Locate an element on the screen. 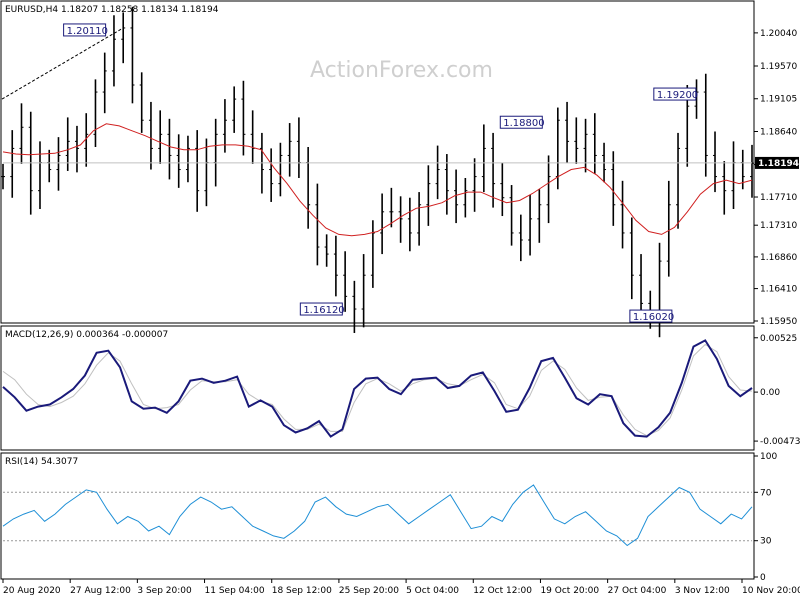 The image size is (800, 600). y-tick-label: 1.20040 is located at coordinates (778, 34).